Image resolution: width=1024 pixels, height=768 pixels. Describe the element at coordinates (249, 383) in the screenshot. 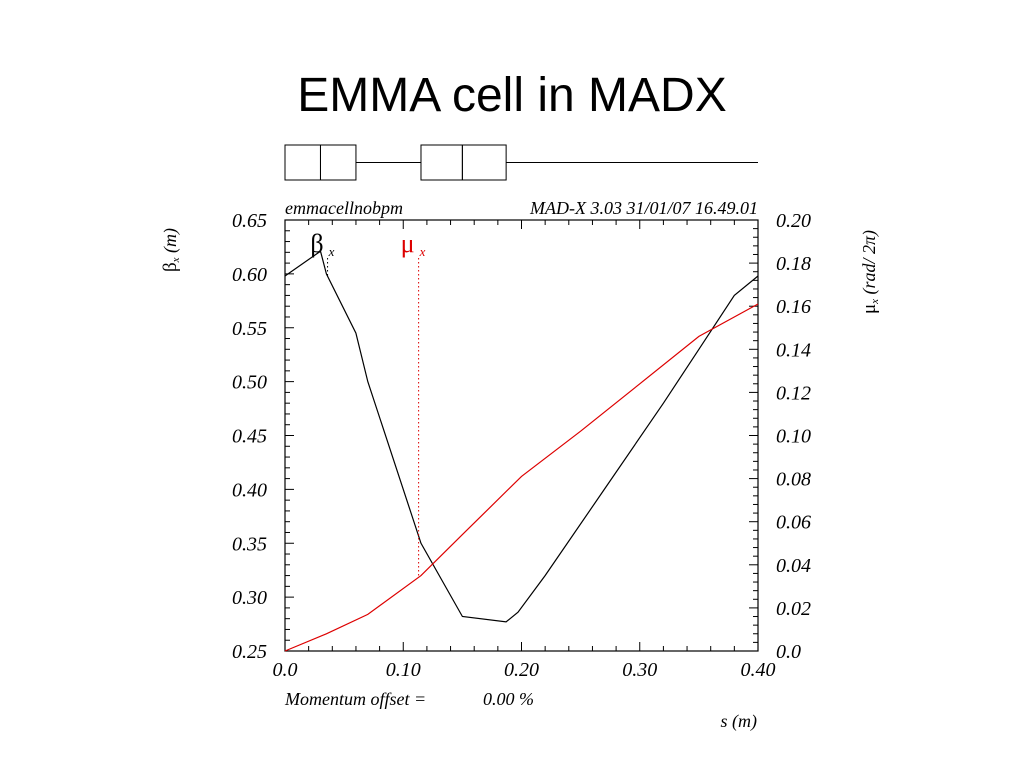

I see `y-left-tick-label: 0.50` at that location.